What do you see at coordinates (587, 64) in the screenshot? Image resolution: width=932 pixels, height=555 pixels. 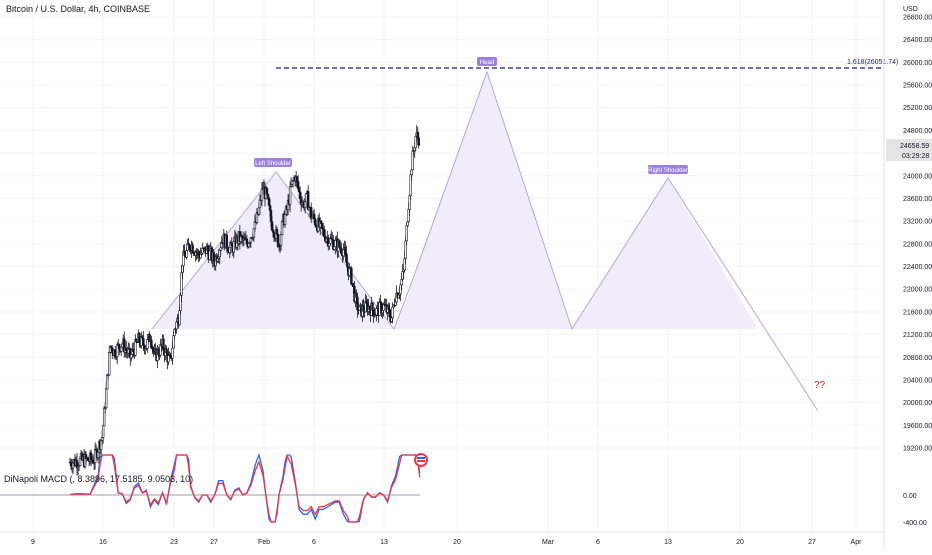 I see `fib-level: 1.618(26051.74)` at bounding box center [587, 64].